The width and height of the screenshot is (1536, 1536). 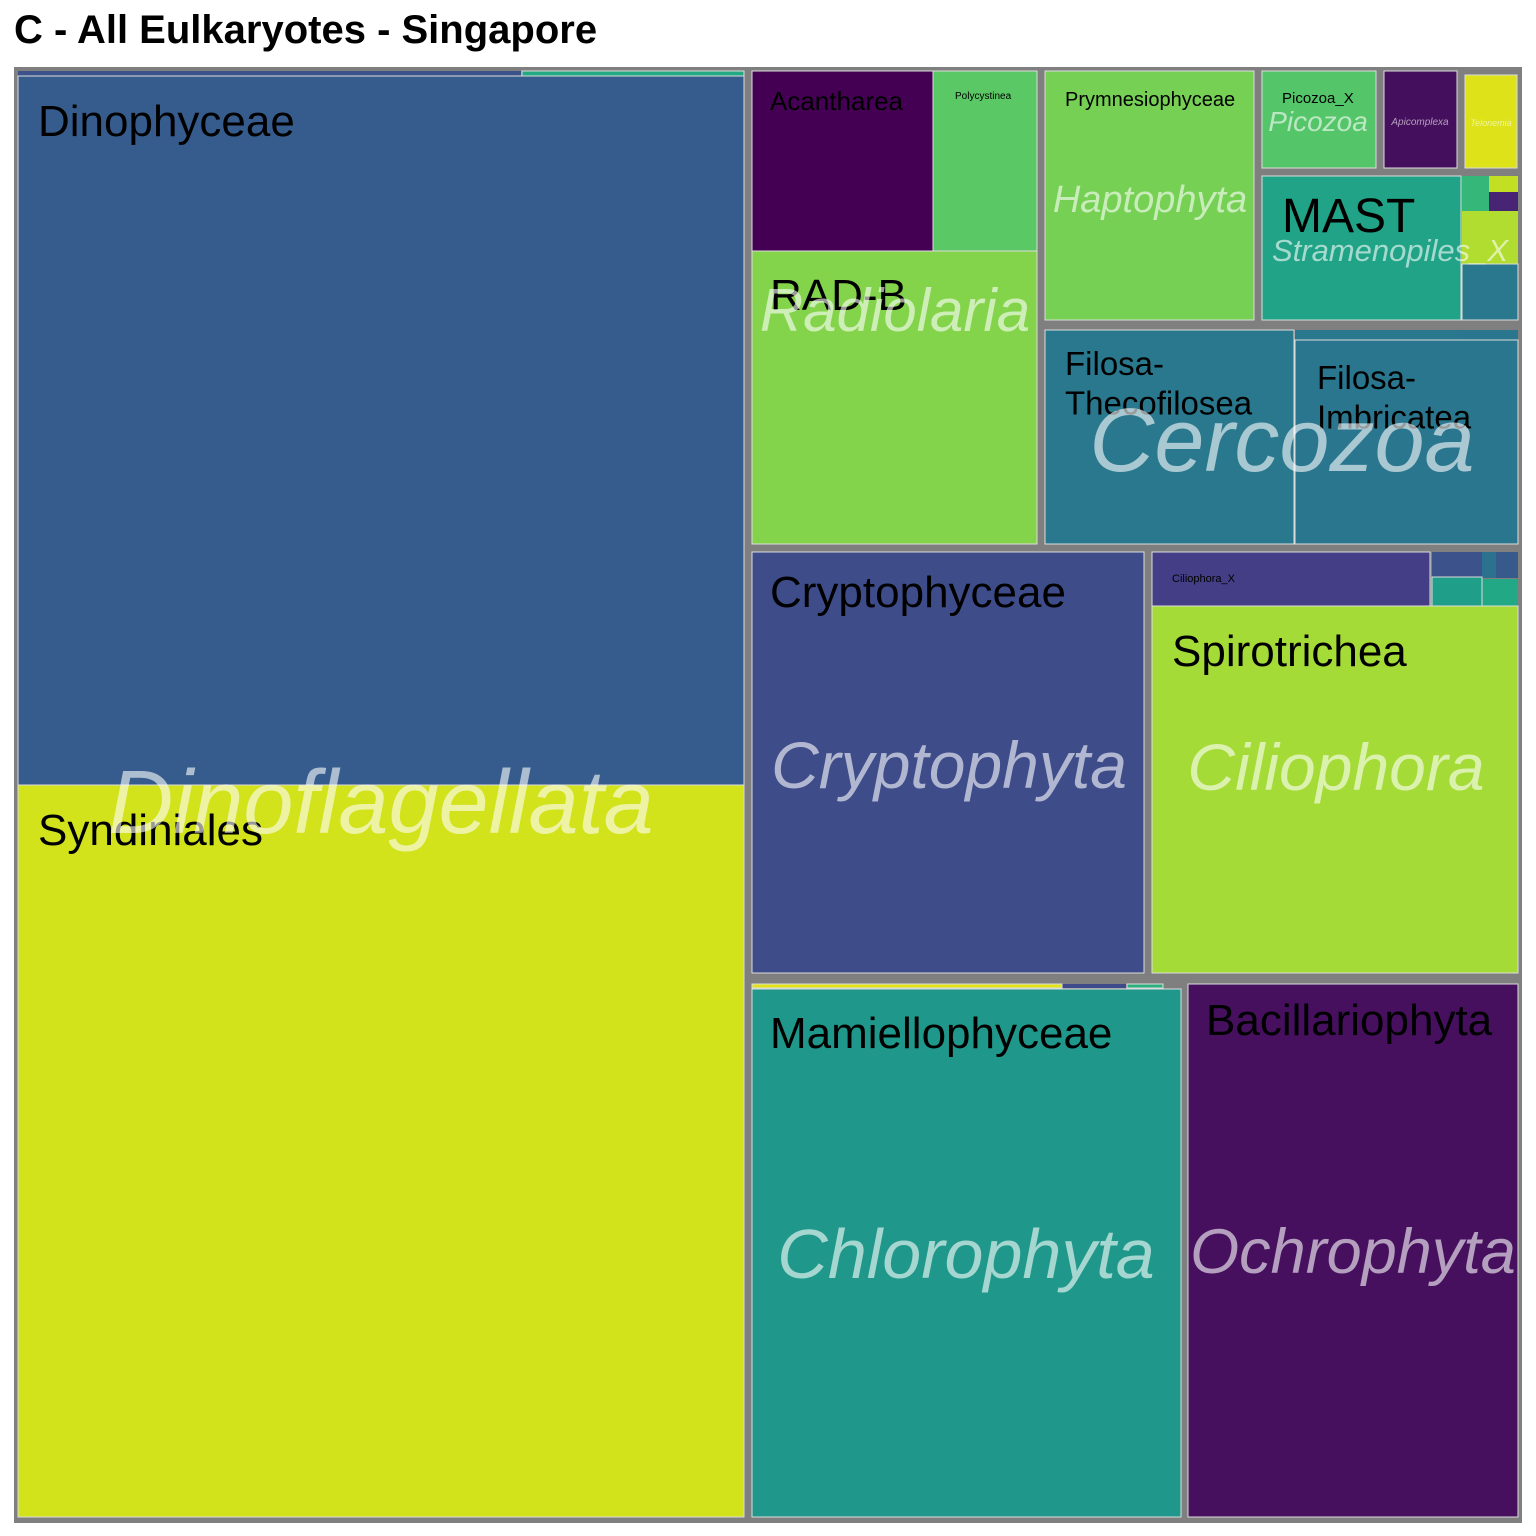 I want to click on class-label-dinophyceae: Dinophyceae, so click(x=166, y=121).